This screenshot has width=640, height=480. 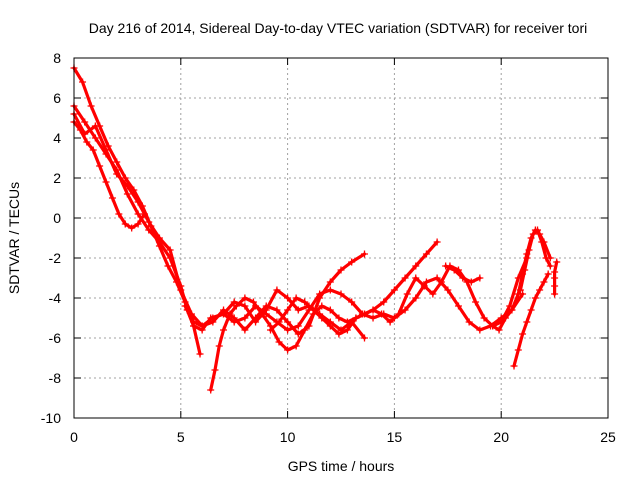 What do you see at coordinates (608, 437) in the screenshot?
I see `x-tick-label: 25` at bounding box center [608, 437].